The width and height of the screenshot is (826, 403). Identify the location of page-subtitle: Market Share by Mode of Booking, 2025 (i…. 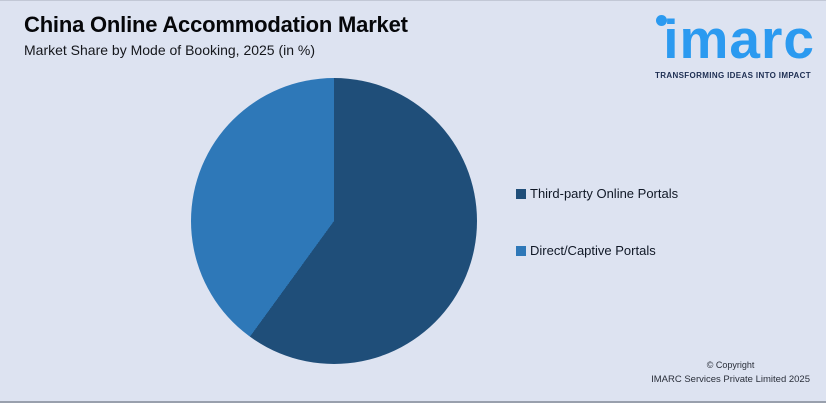
(170, 50).